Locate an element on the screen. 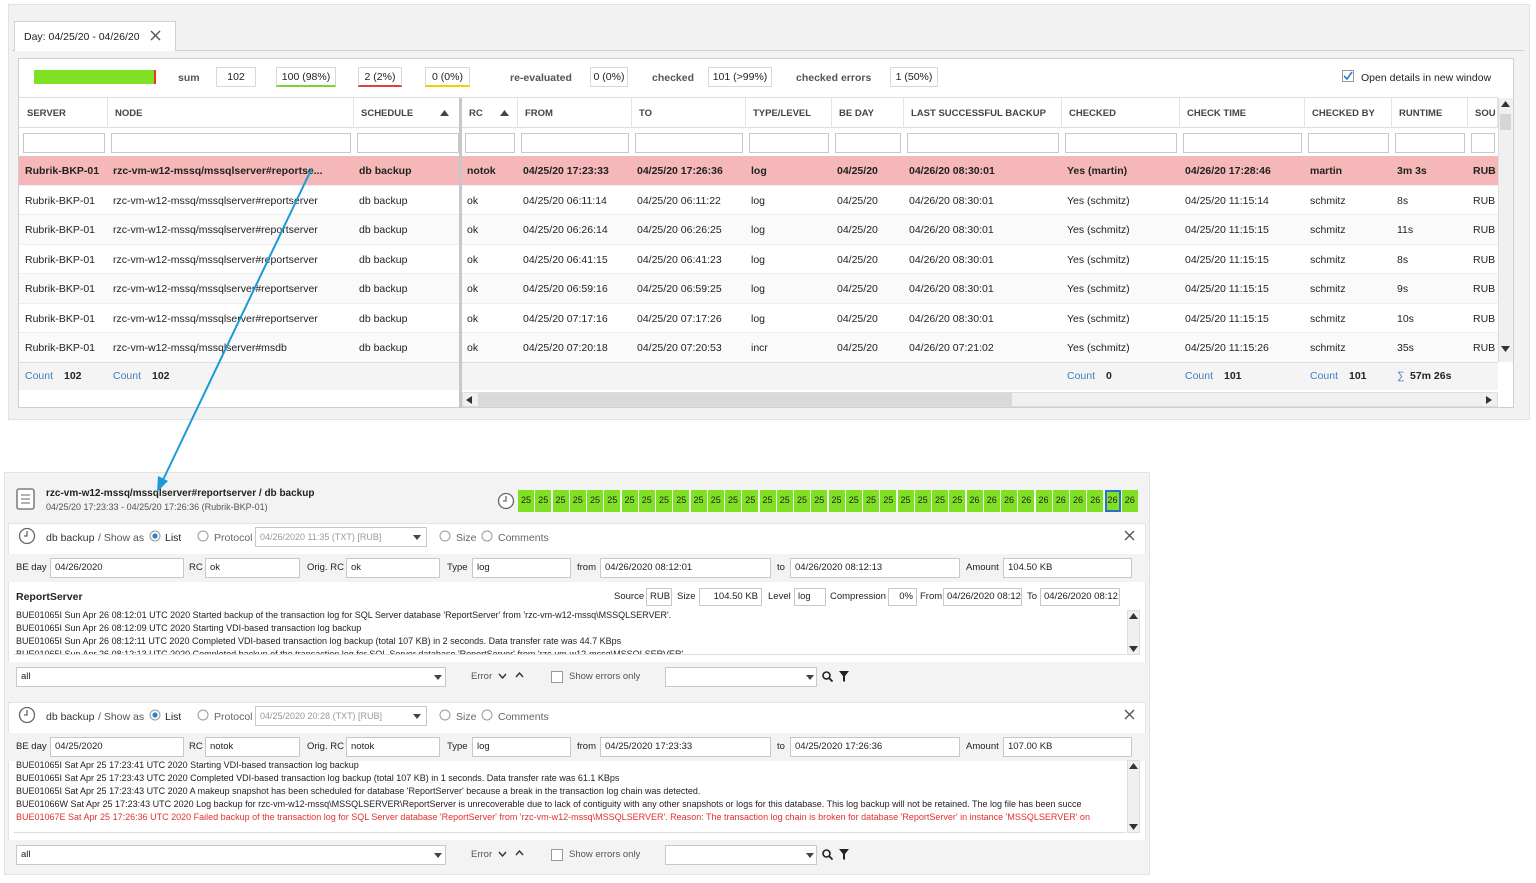 The image size is (1536, 883). column-header: TO is located at coordinates (689, 113).